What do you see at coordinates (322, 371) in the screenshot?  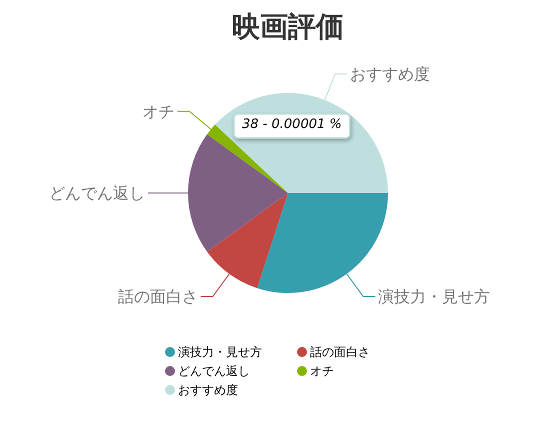 I see `legend-label: オチ` at bounding box center [322, 371].